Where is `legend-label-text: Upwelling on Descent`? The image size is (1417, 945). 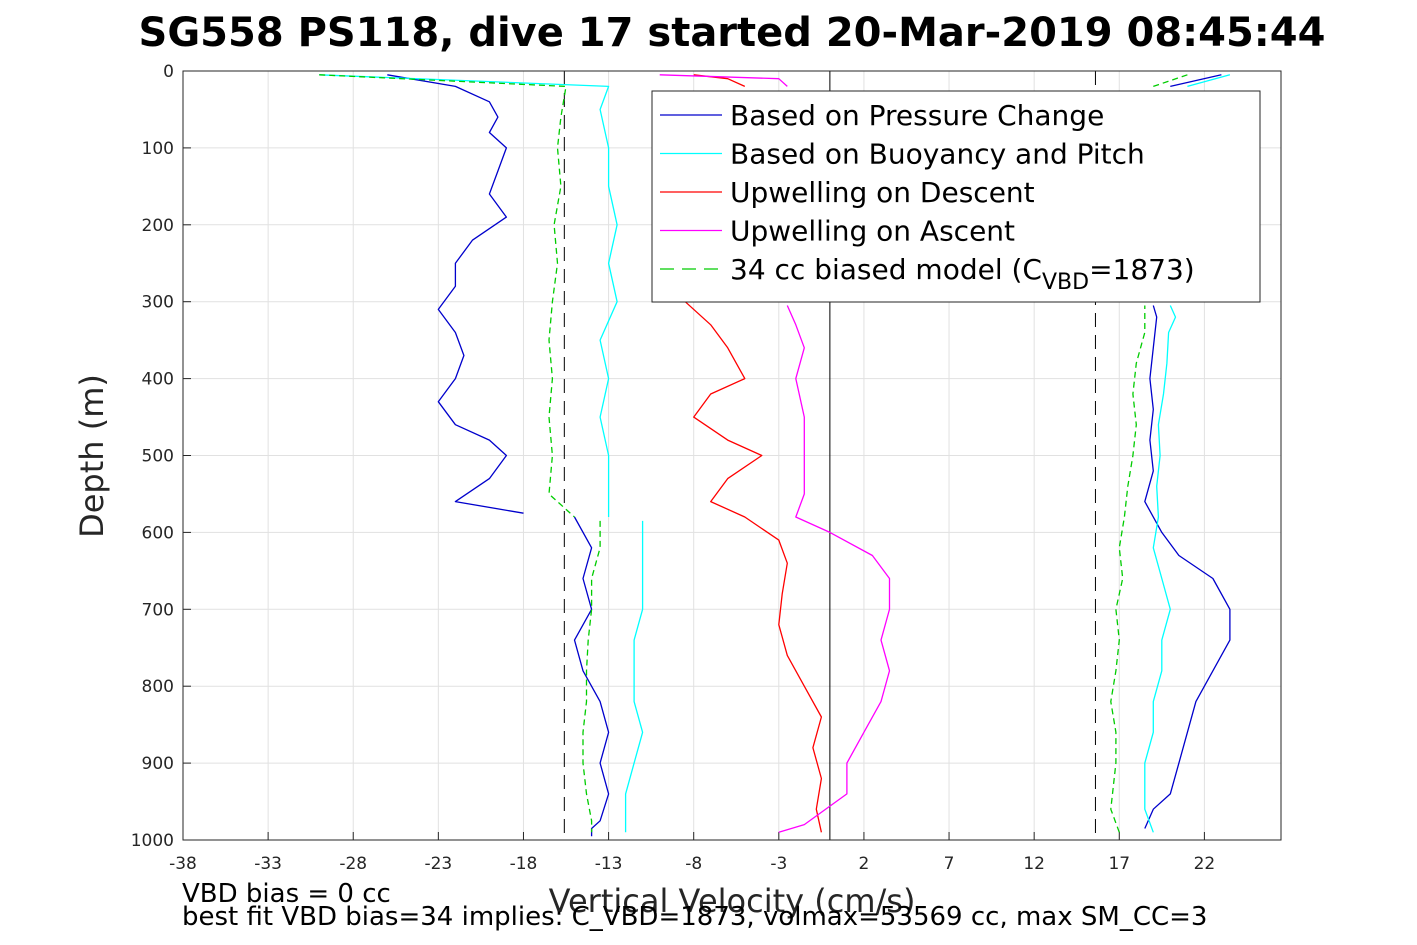 legend-label-text: Upwelling on Descent is located at coordinates (882, 192).